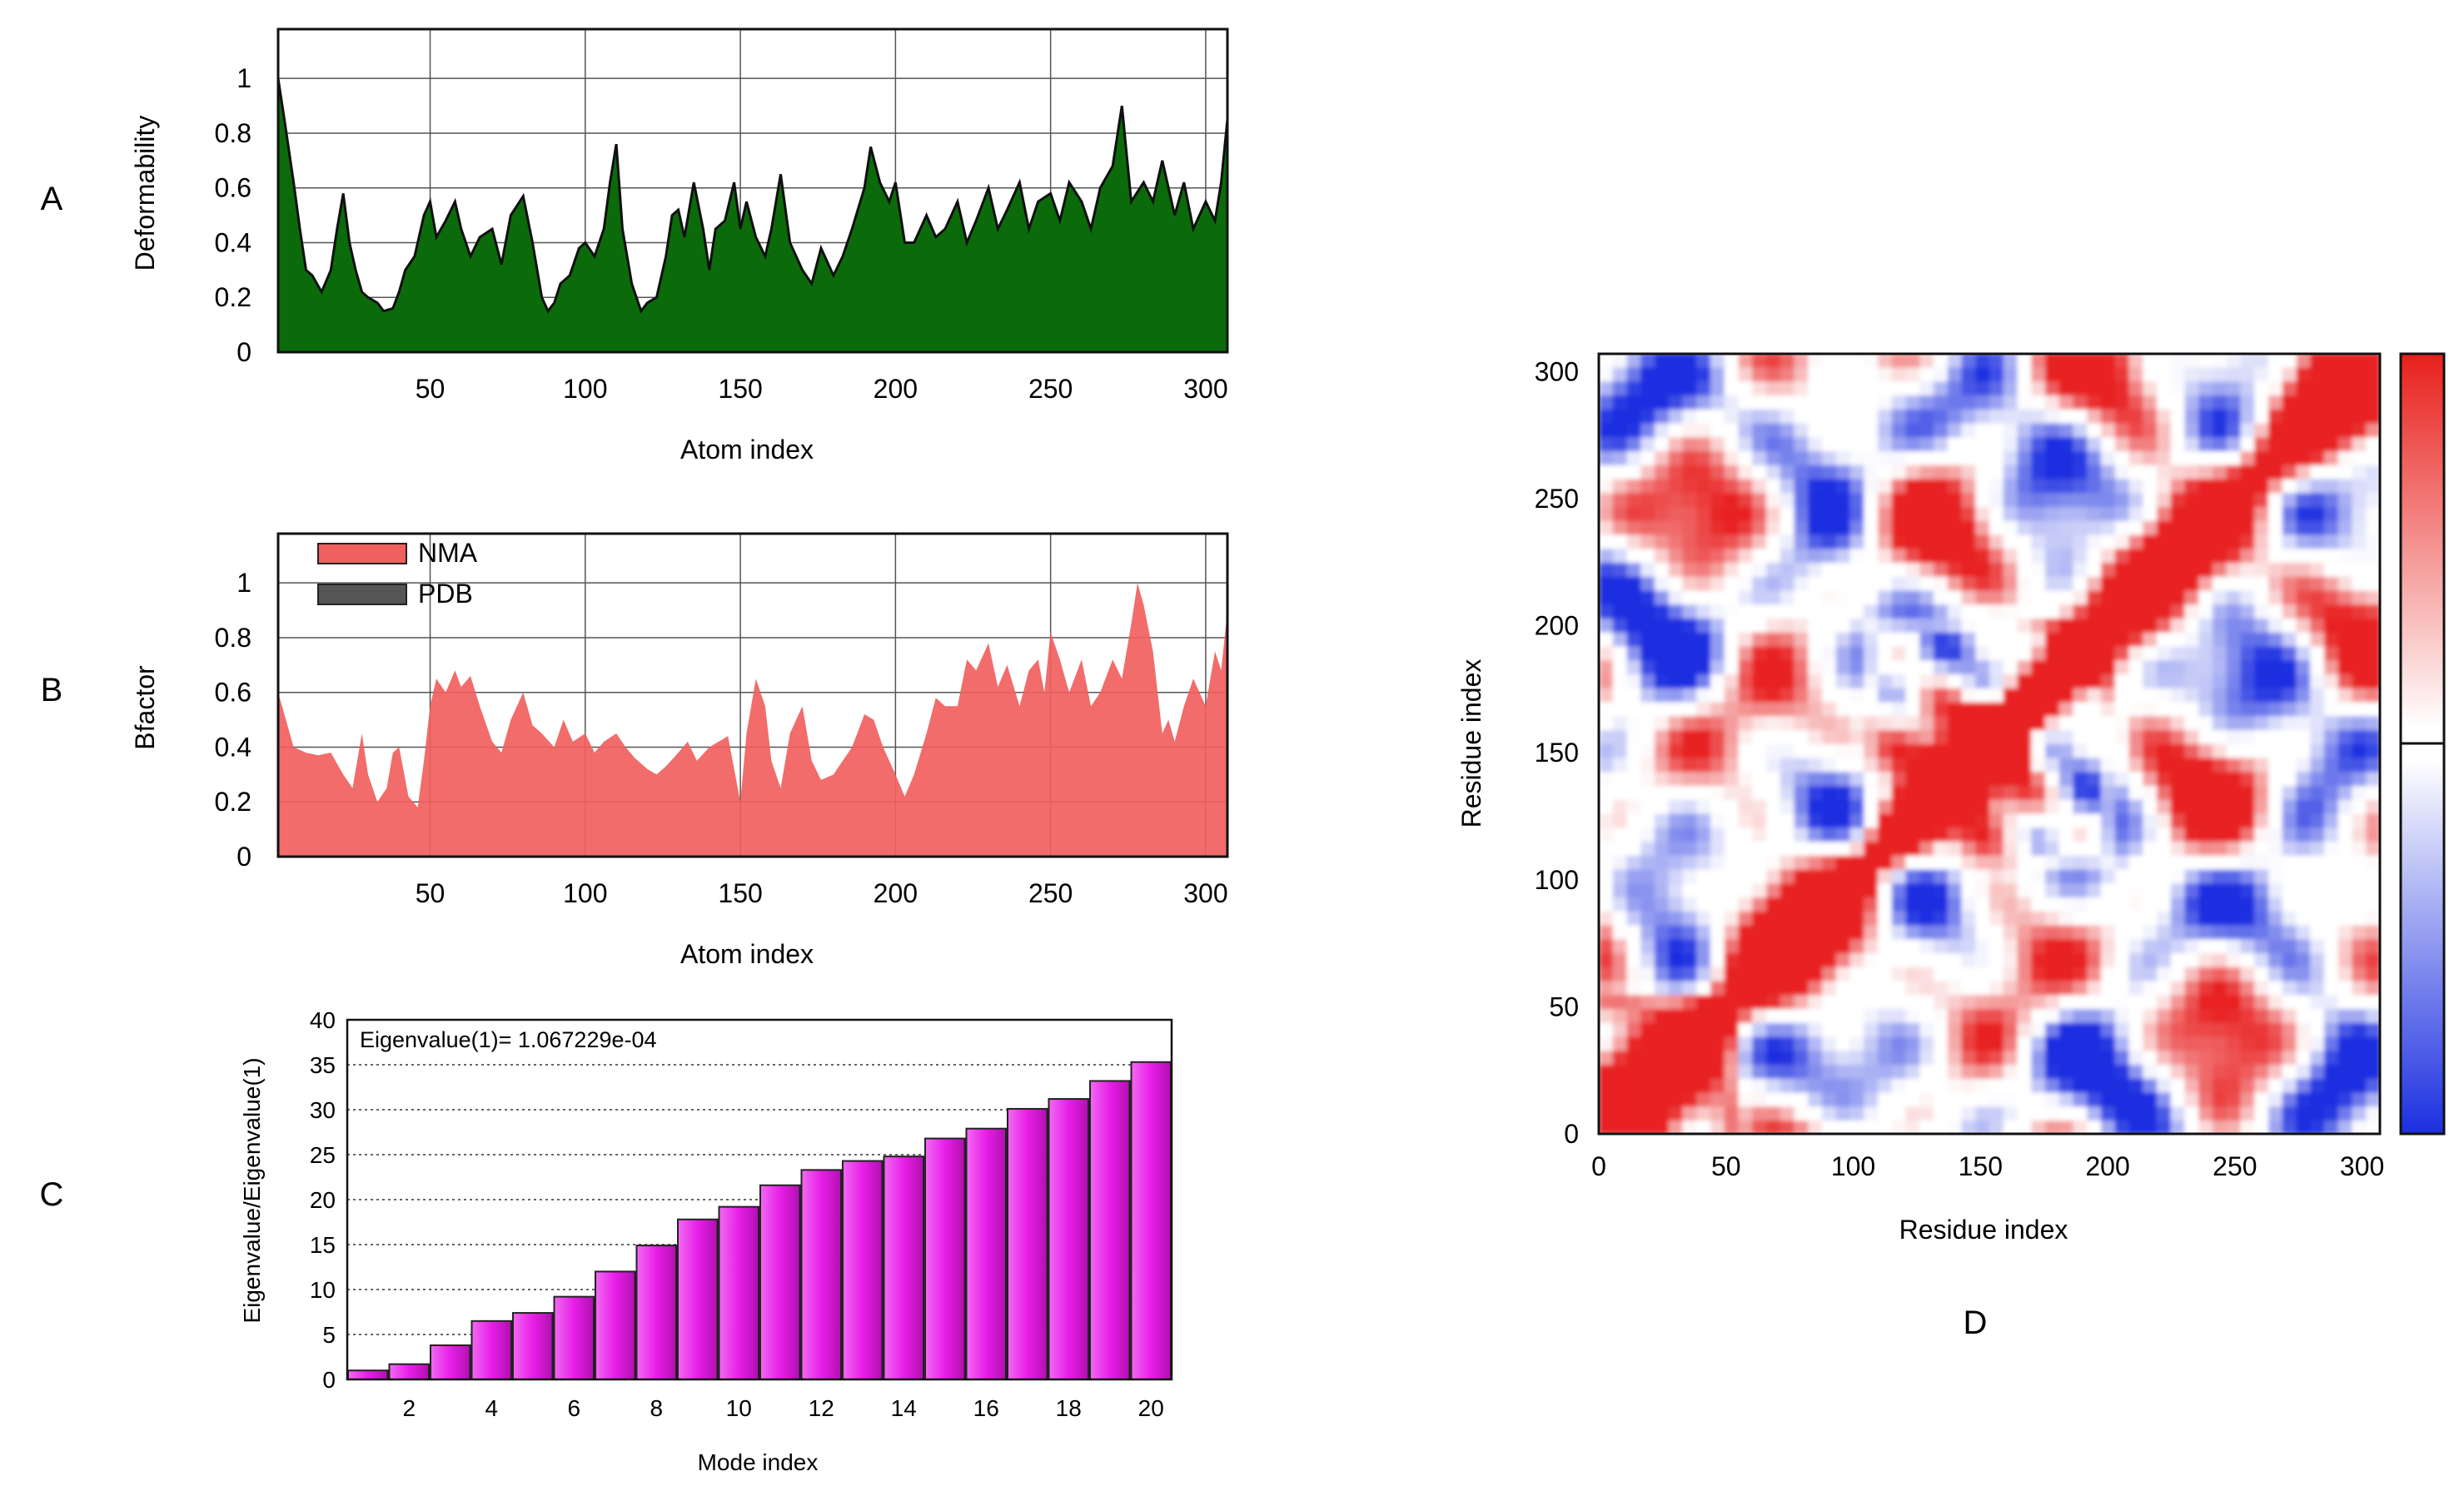 The width and height of the screenshot is (2464, 1486). I want to click on c-xtick-label: 20, so click(1151, 1408).